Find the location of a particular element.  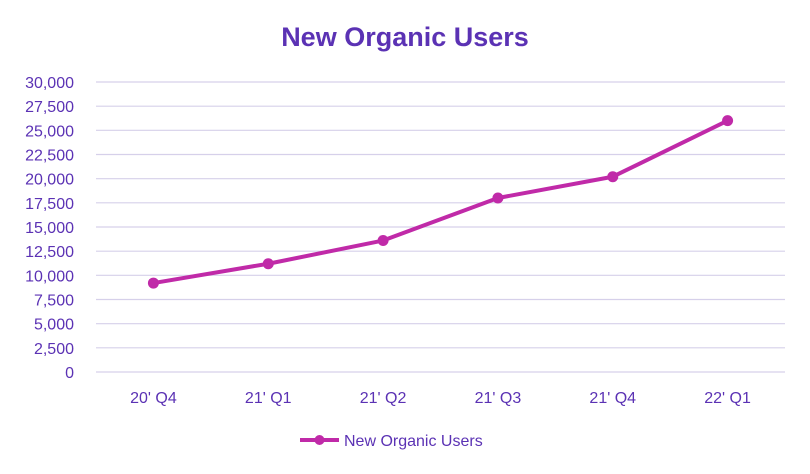

y-tick-label: 0 is located at coordinates (69, 373).